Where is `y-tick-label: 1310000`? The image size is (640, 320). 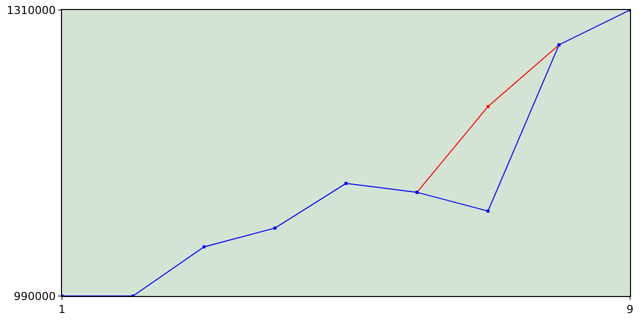
y-tick-label: 1310000 is located at coordinates (31, 10).